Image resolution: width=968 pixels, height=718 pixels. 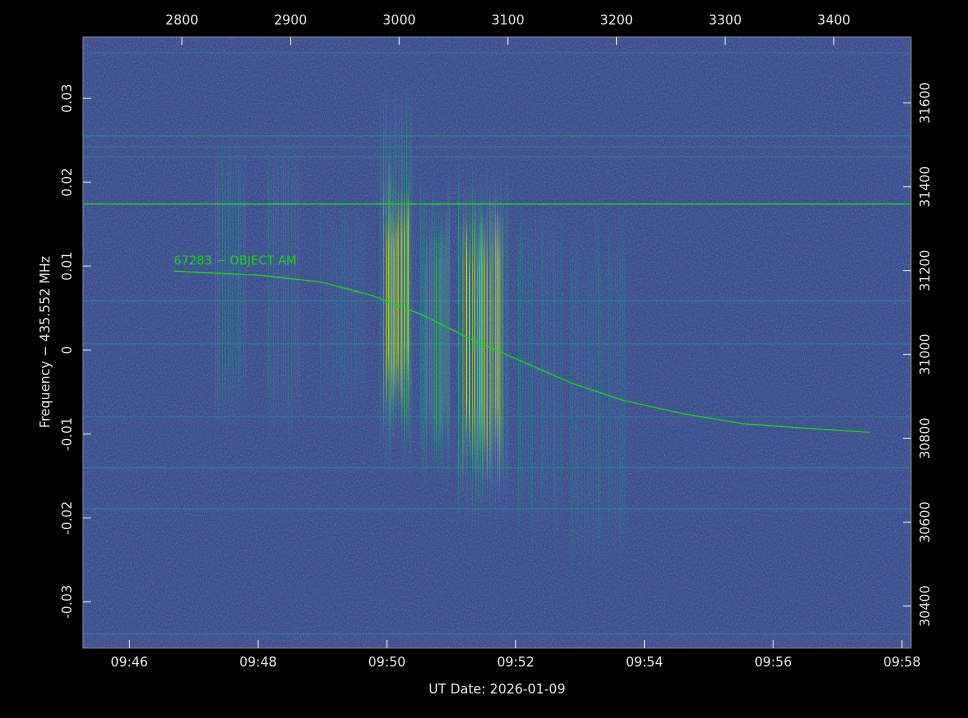 I want to click on y-tick-label: -0.03, so click(x=68, y=602).